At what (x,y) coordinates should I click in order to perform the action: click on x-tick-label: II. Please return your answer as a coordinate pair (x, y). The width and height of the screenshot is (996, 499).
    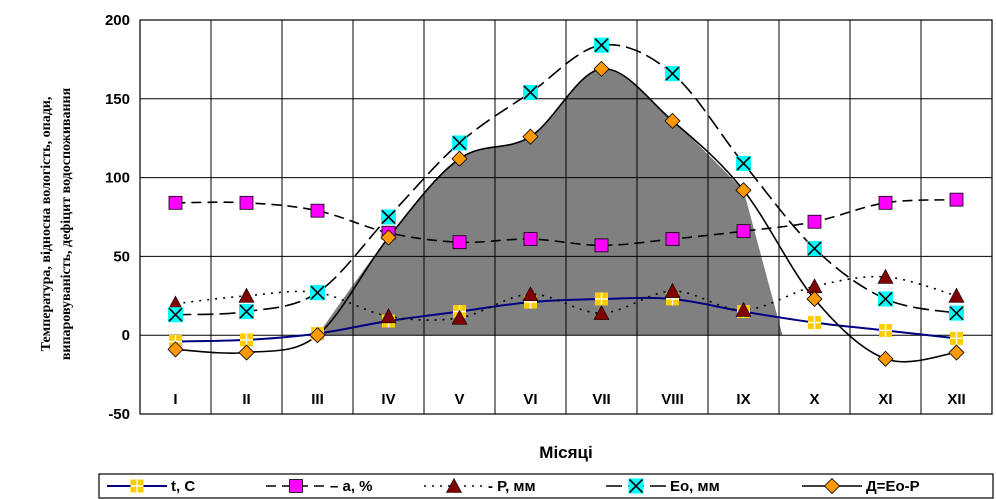
    Looking at the image, I should click on (246, 399).